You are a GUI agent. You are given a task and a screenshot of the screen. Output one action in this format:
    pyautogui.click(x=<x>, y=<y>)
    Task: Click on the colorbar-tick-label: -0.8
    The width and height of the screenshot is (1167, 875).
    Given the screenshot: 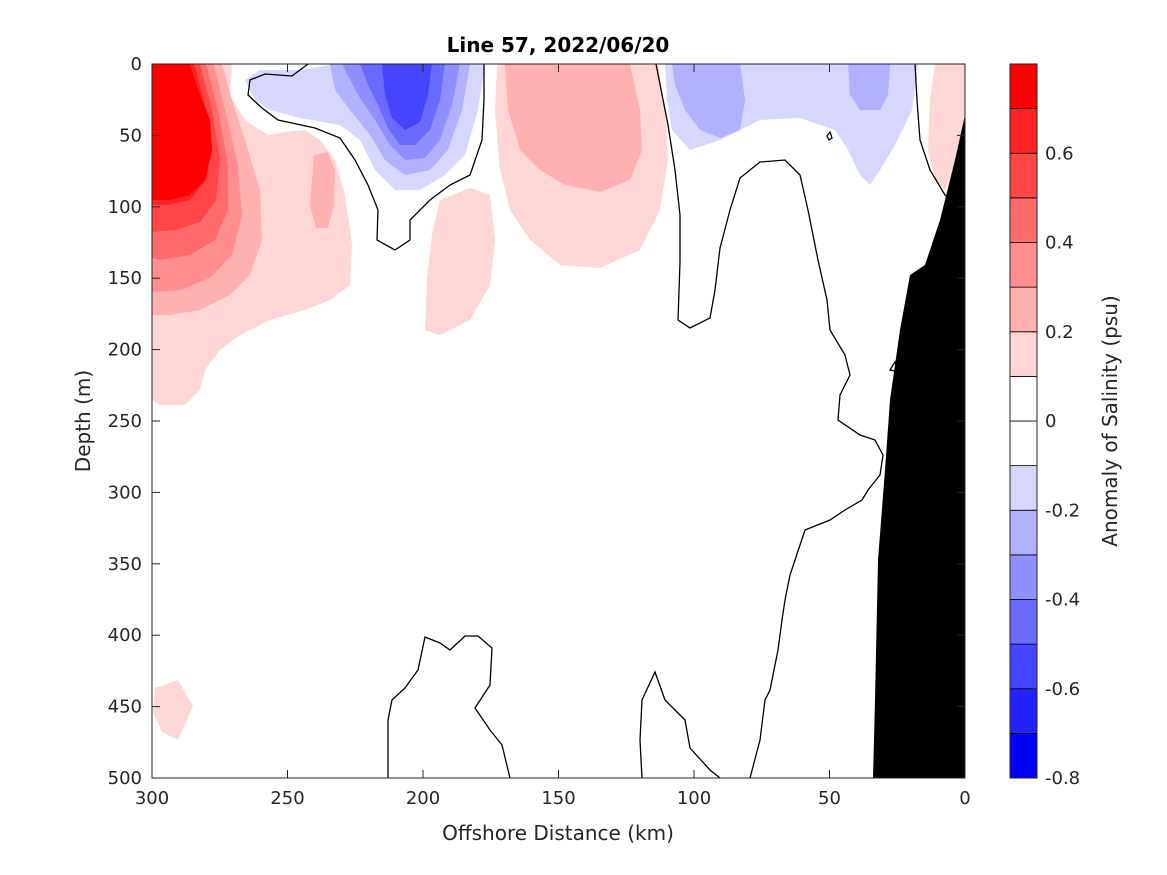 What is the action you would take?
    pyautogui.click(x=1062, y=778)
    